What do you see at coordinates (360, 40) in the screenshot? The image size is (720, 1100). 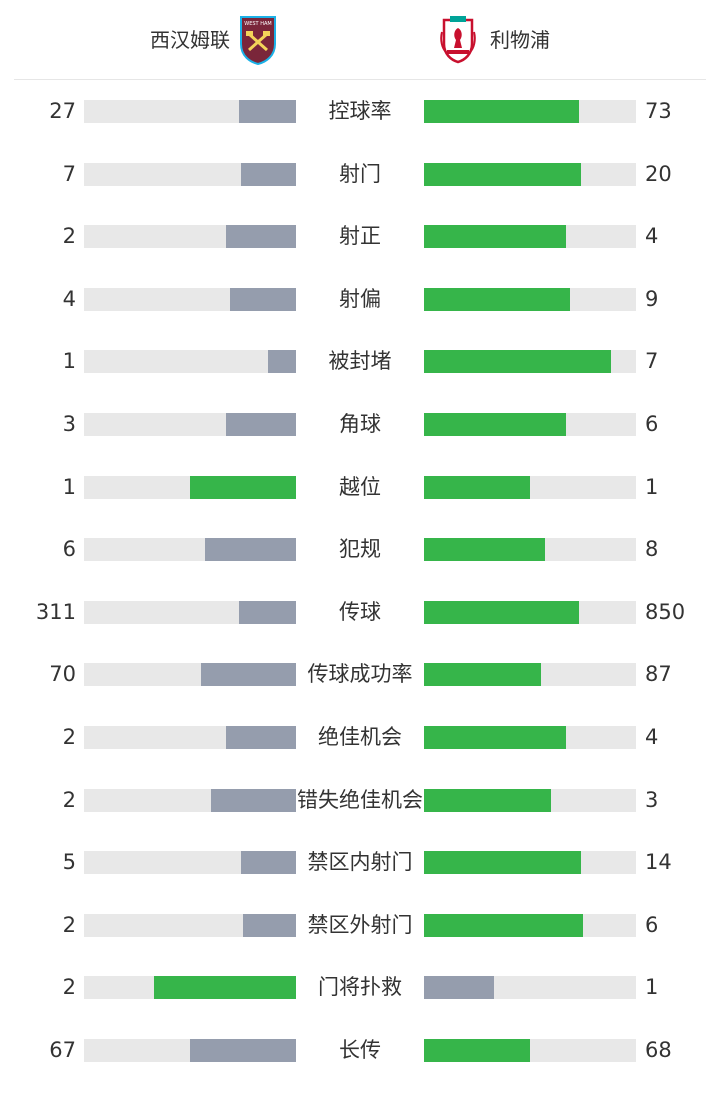 I see `match-header: 西汉姆联 WEST HAM 利物浦` at bounding box center [360, 40].